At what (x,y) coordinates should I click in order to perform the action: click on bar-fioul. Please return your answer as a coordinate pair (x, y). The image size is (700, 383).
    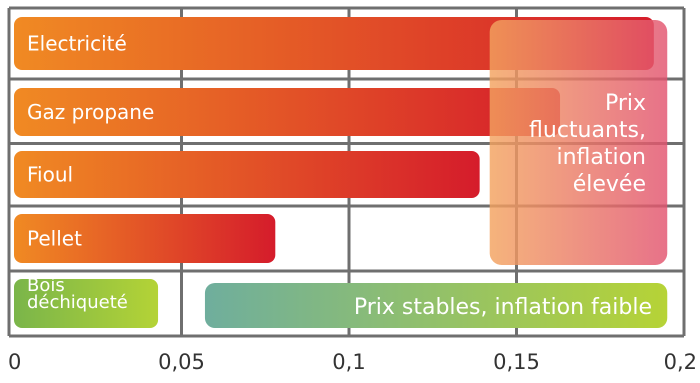
    Looking at the image, I should click on (247, 174).